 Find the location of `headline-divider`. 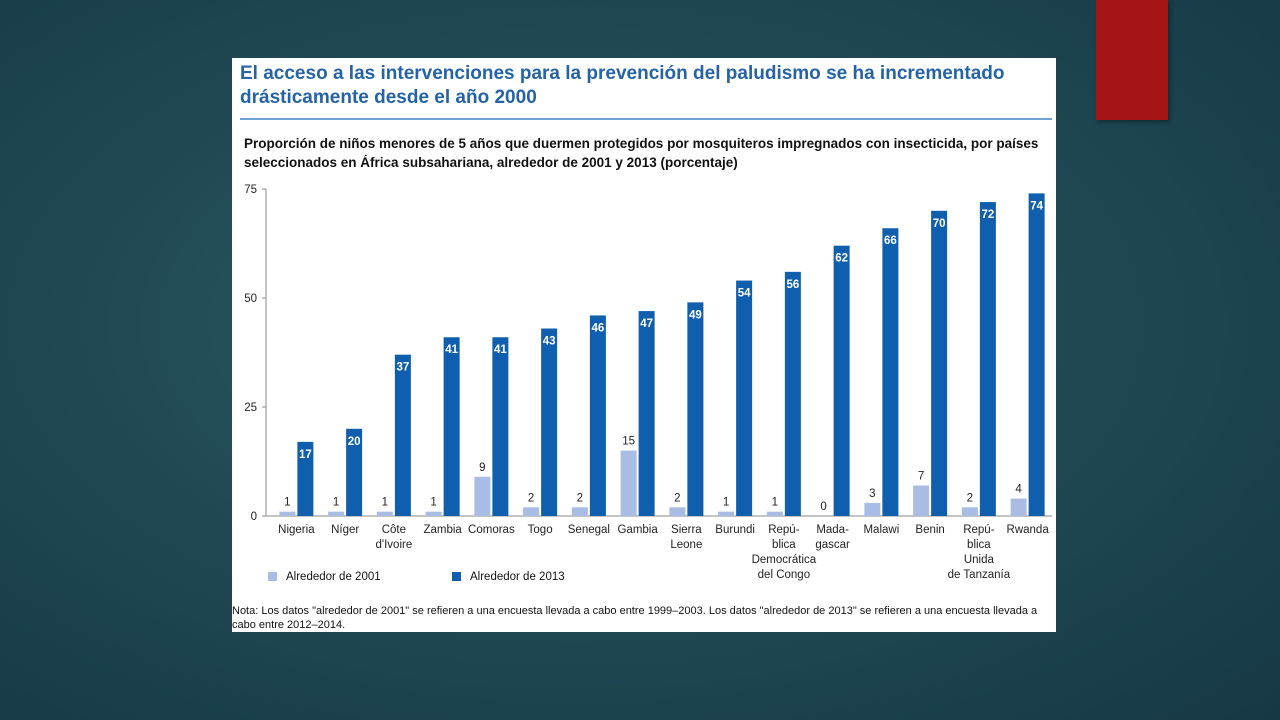

headline-divider is located at coordinates (646, 119).